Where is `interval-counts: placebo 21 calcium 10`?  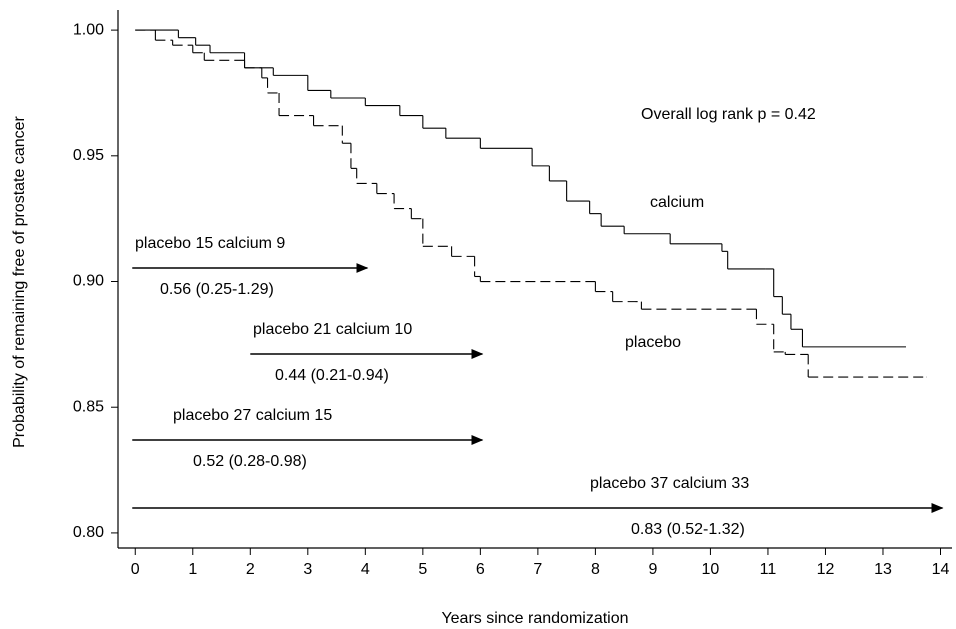 interval-counts: placebo 21 calcium 10 is located at coordinates (332, 329).